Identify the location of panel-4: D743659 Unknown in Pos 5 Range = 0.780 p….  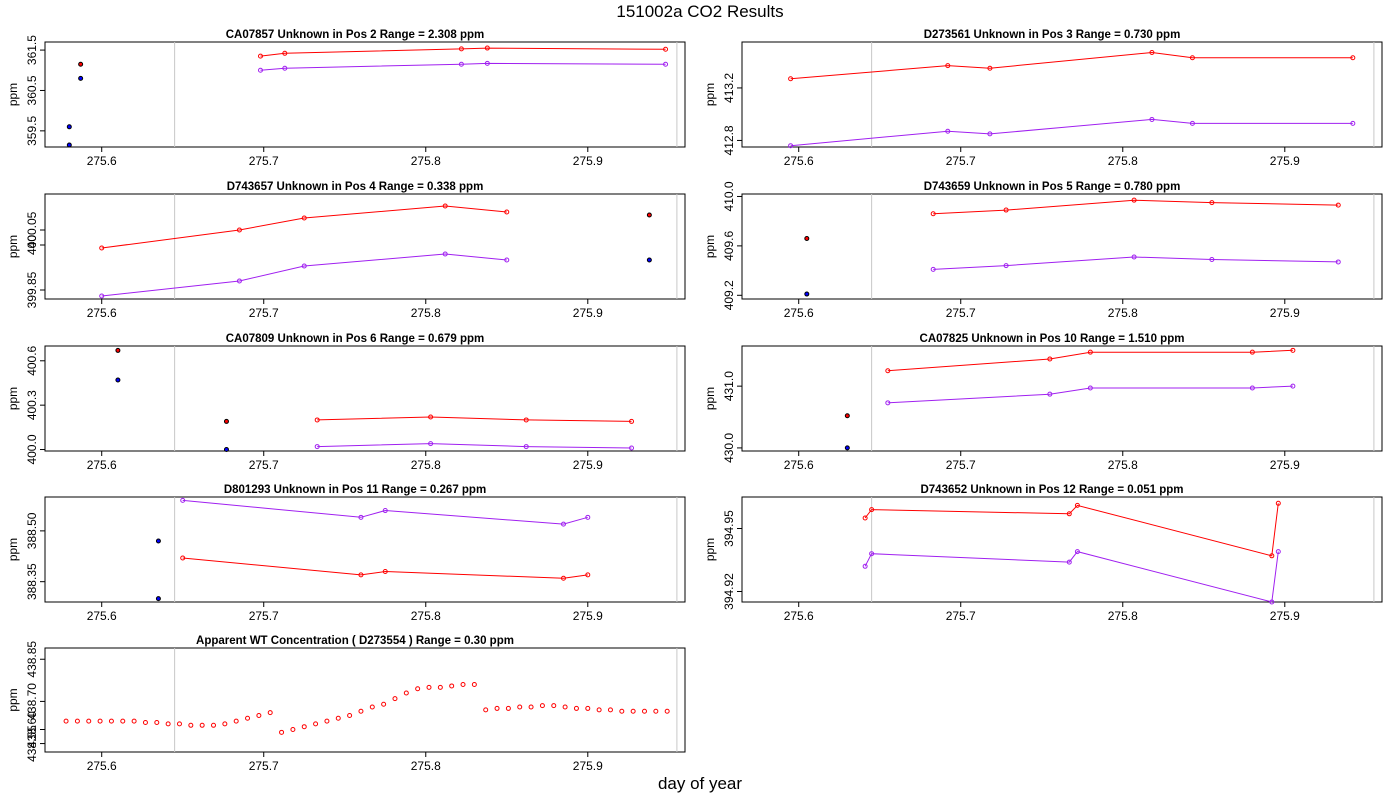
(1043, 250).